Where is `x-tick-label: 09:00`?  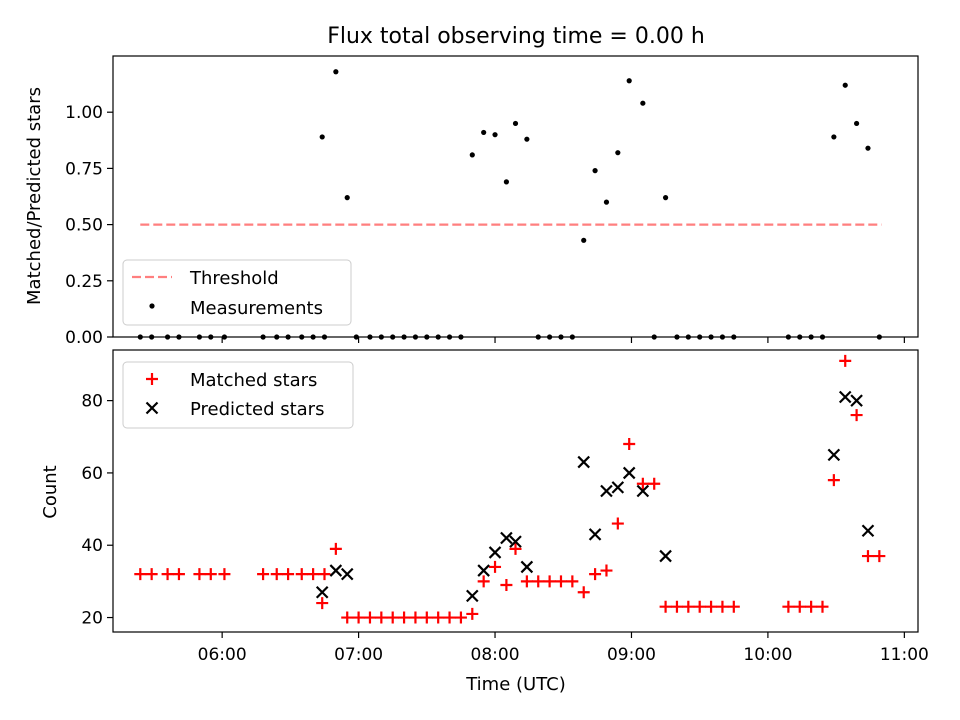 x-tick-label: 09:00 is located at coordinates (631, 655).